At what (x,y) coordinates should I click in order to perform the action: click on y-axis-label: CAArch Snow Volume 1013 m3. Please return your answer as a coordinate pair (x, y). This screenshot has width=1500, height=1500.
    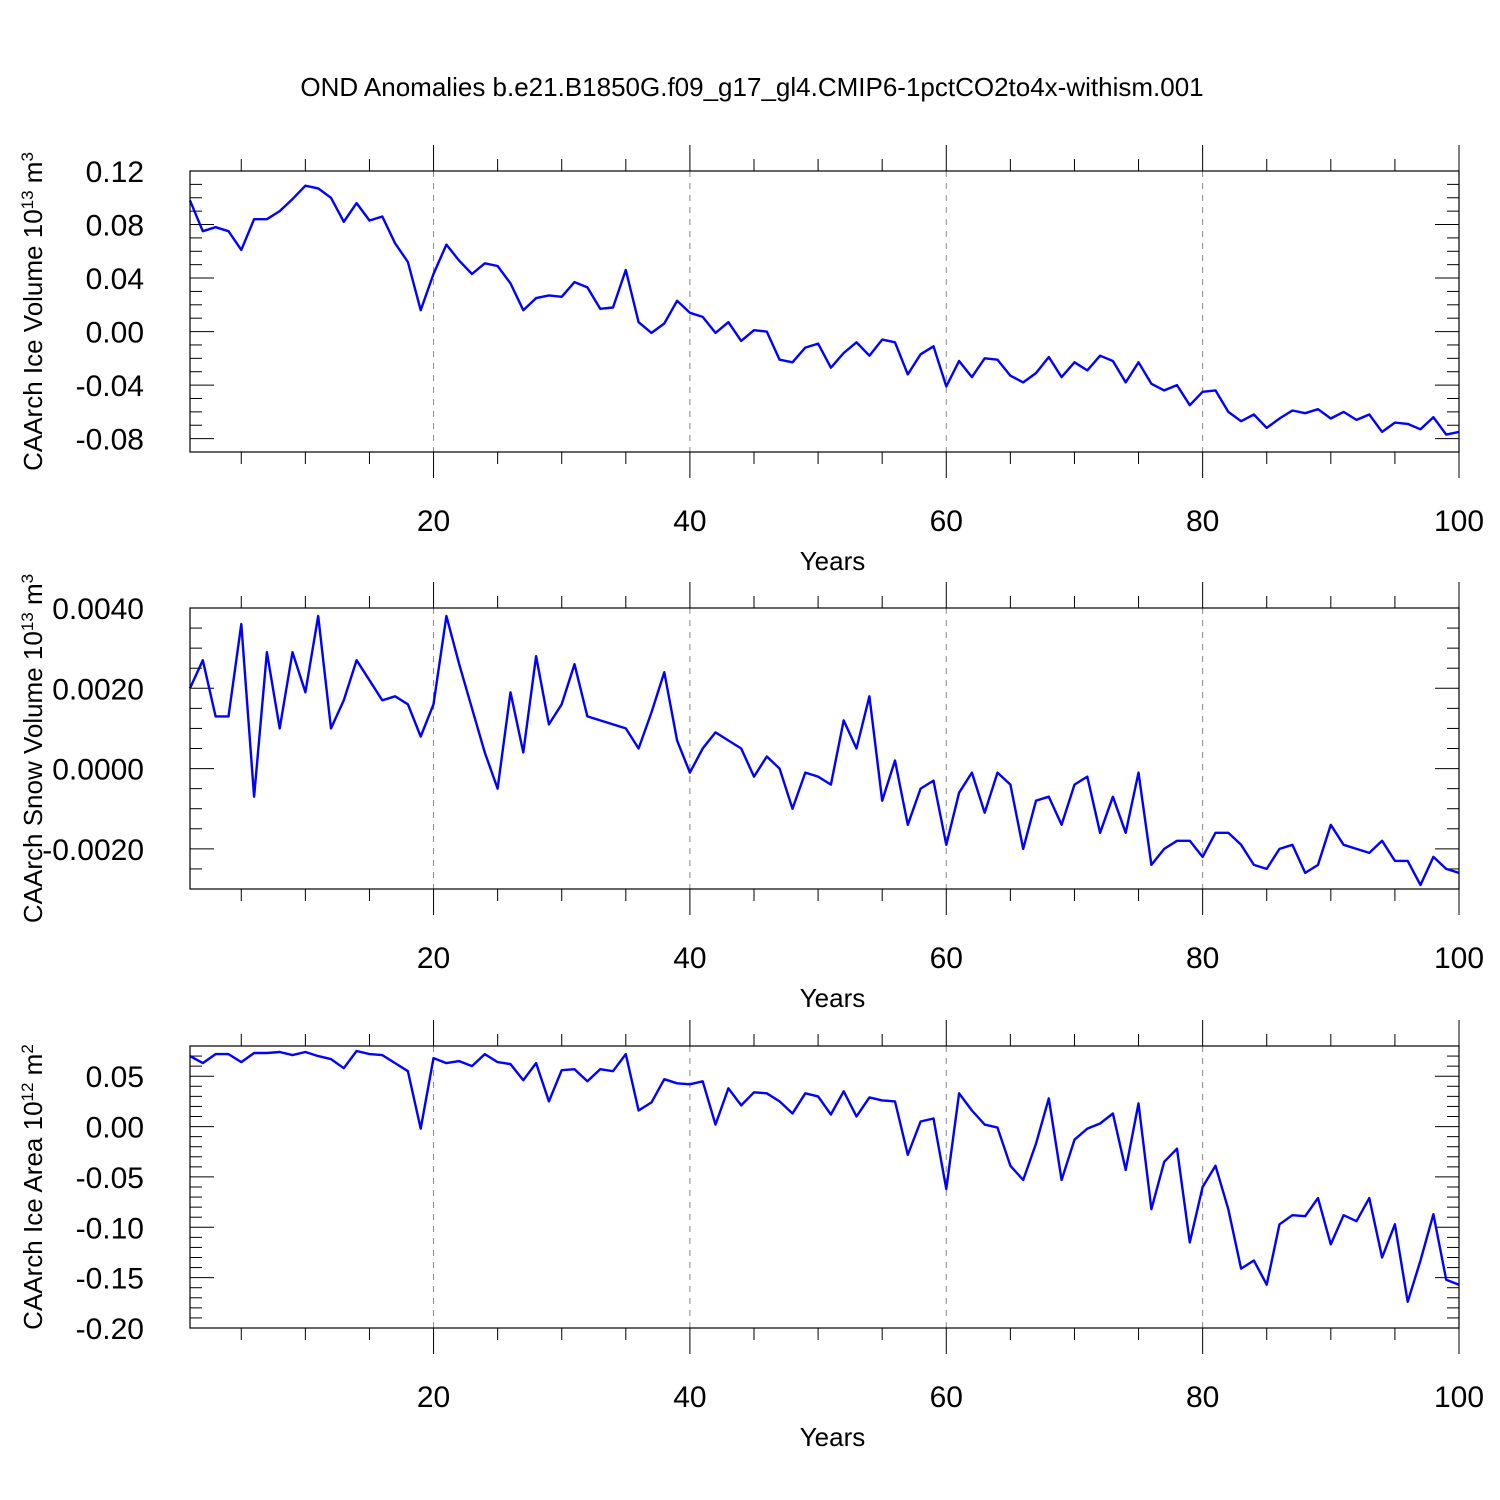
    Looking at the image, I should click on (33, 748).